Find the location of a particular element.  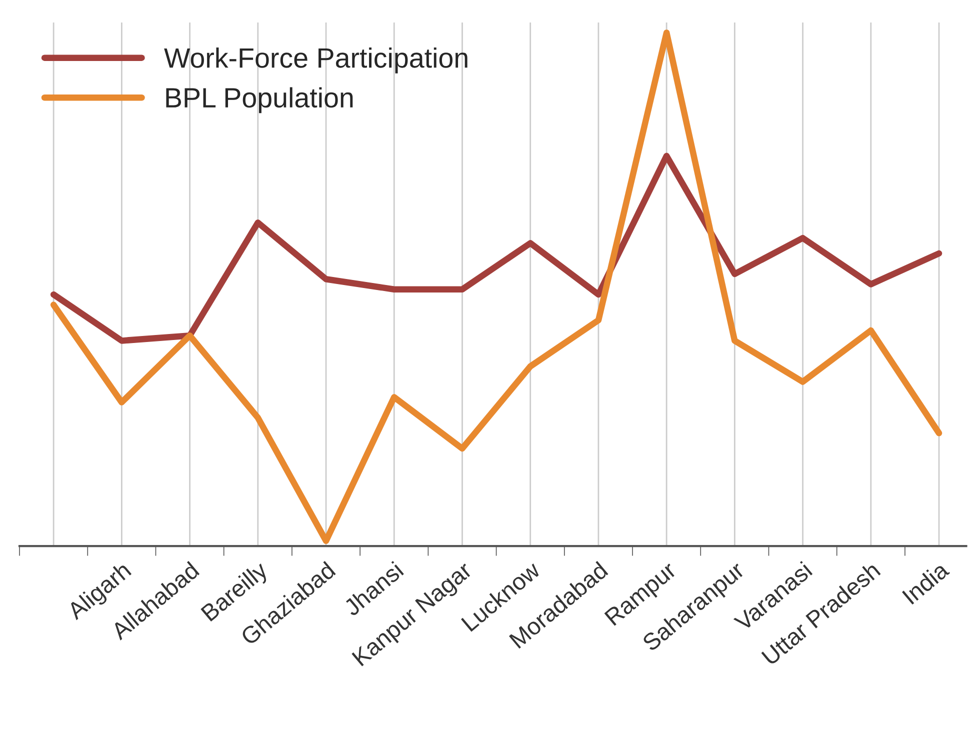

x-tick-label: India is located at coordinates (925, 582).